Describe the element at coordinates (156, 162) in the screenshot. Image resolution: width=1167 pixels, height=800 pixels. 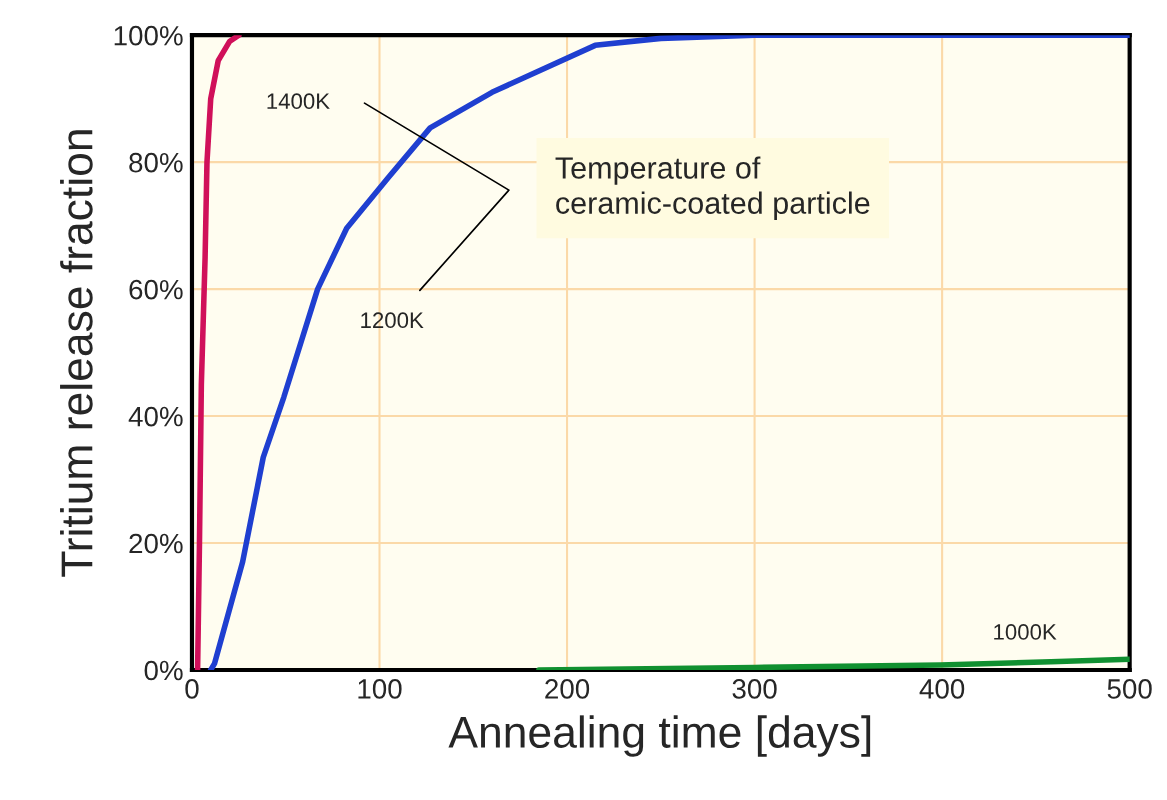
I see `y-tick-label: 80%` at that location.